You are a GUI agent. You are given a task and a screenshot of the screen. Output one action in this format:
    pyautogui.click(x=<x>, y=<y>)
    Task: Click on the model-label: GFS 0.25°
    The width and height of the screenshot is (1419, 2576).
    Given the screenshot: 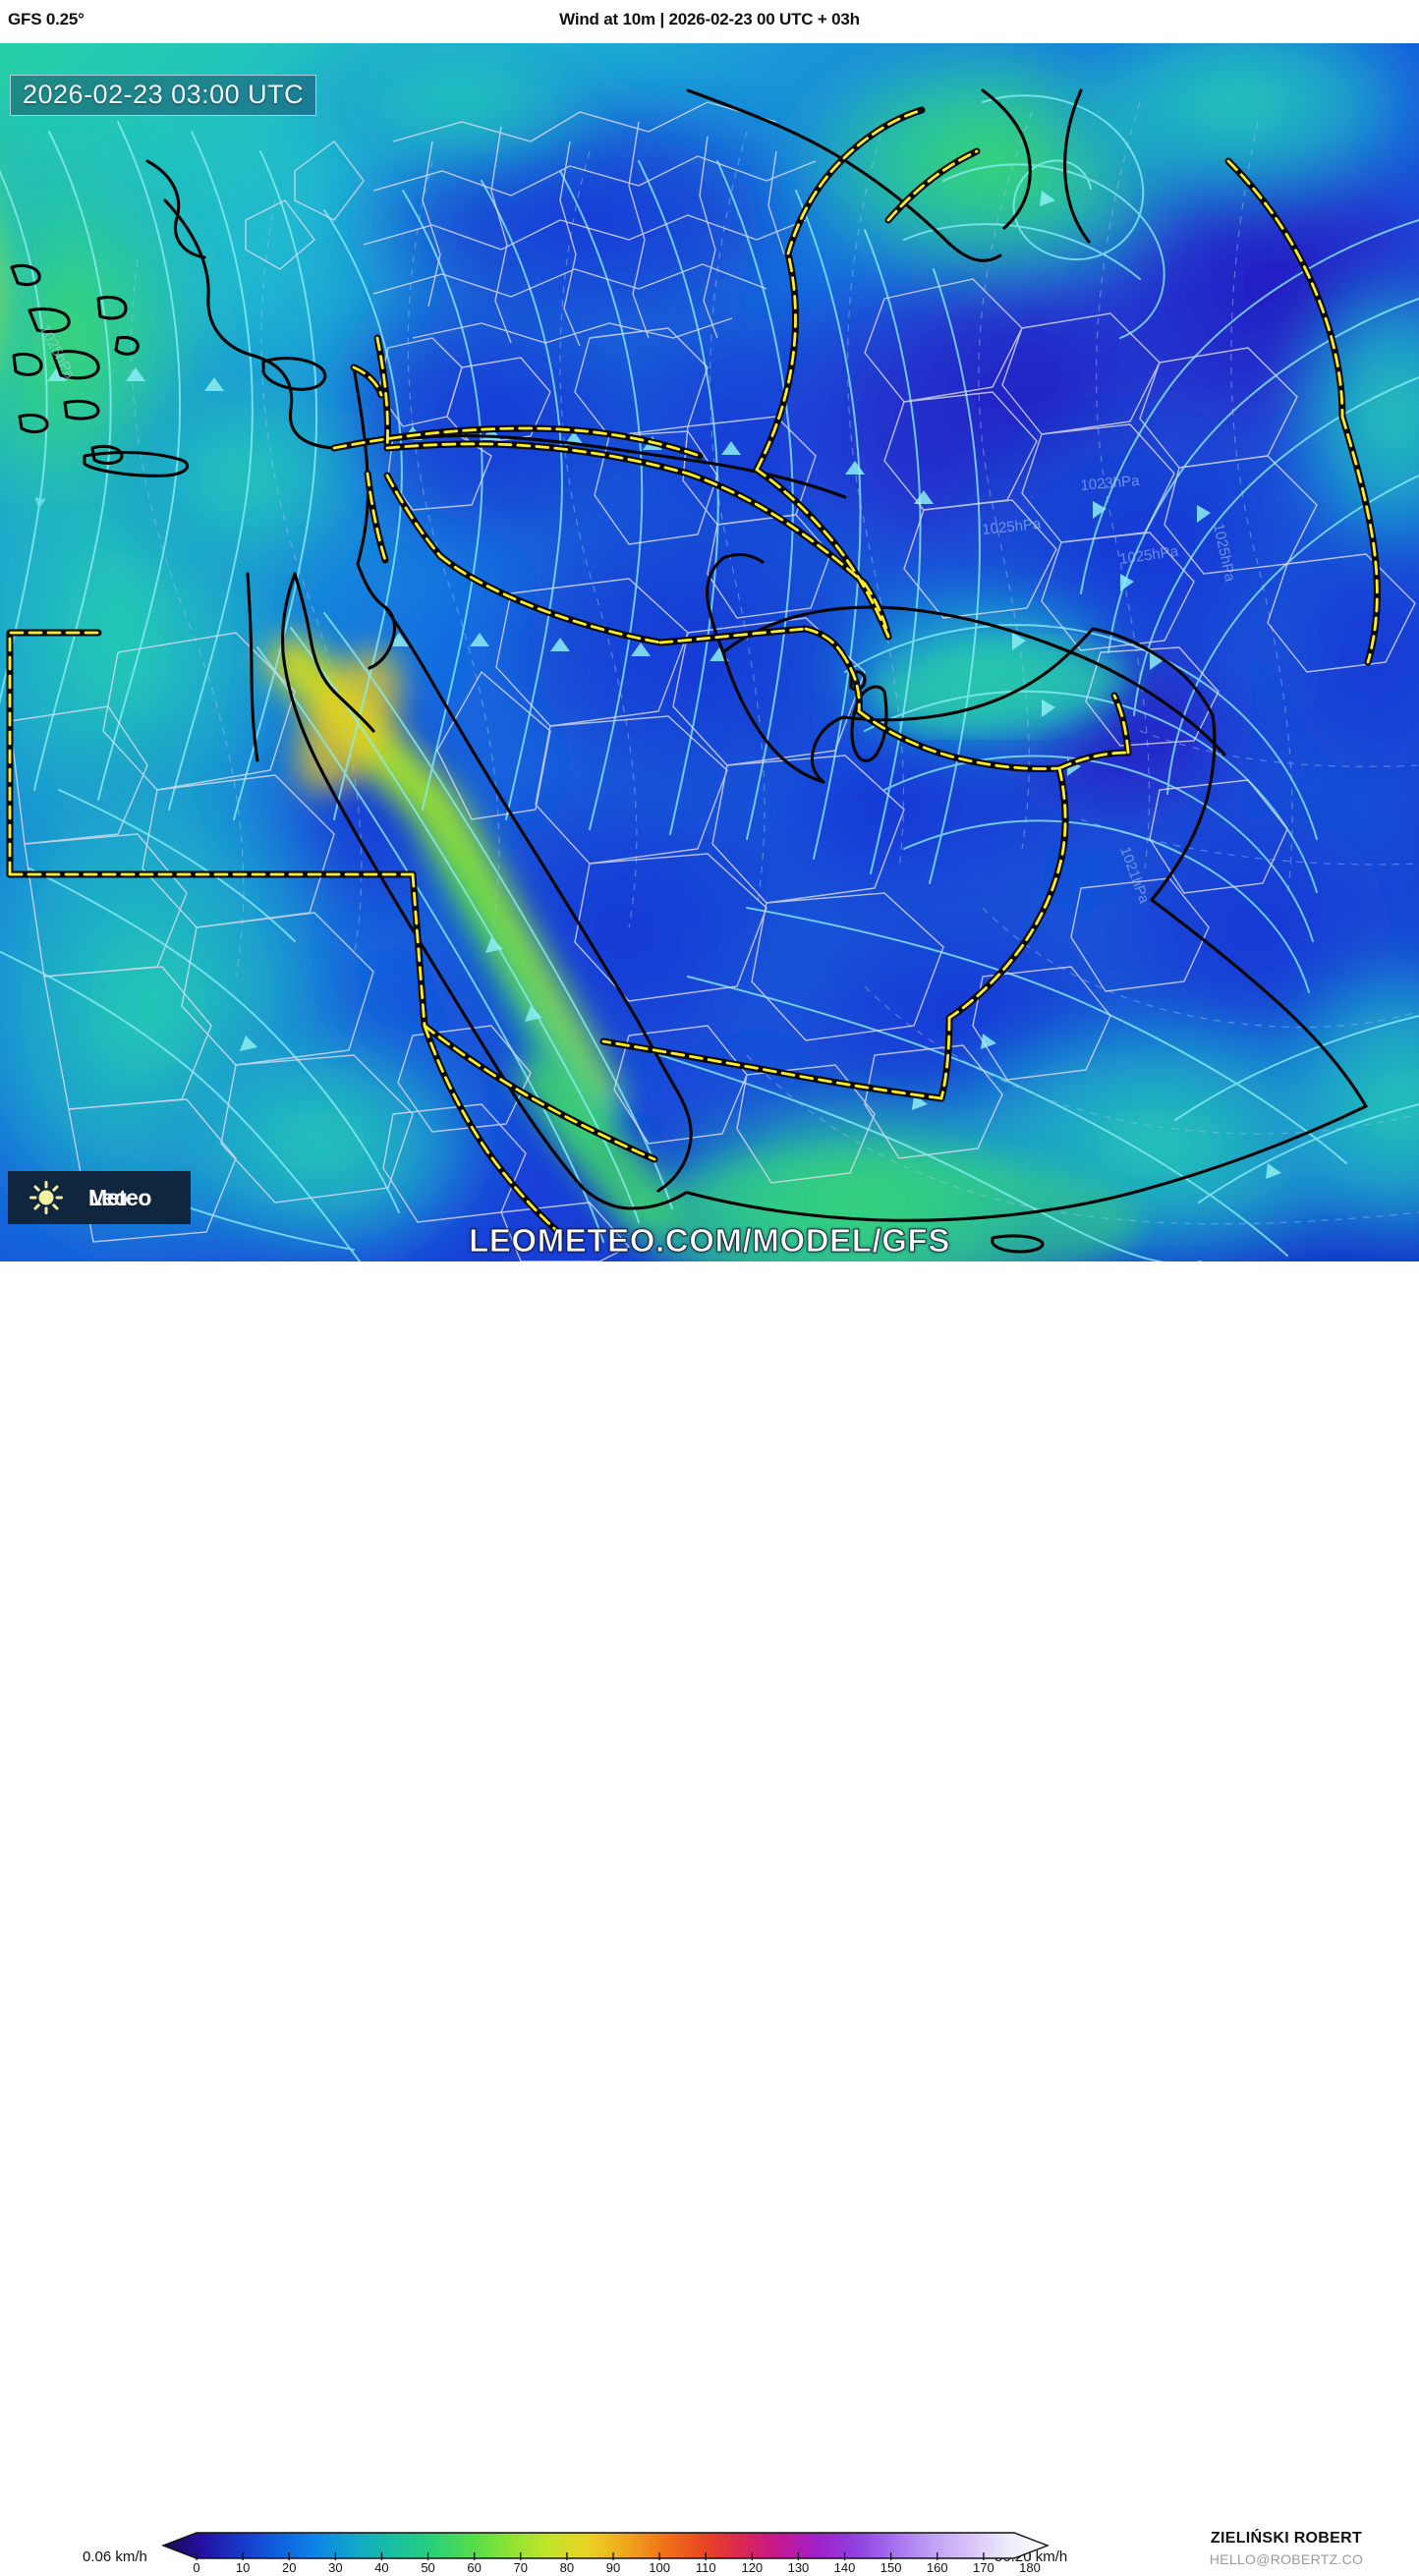 What is the action you would take?
    pyautogui.click(x=47, y=19)
    